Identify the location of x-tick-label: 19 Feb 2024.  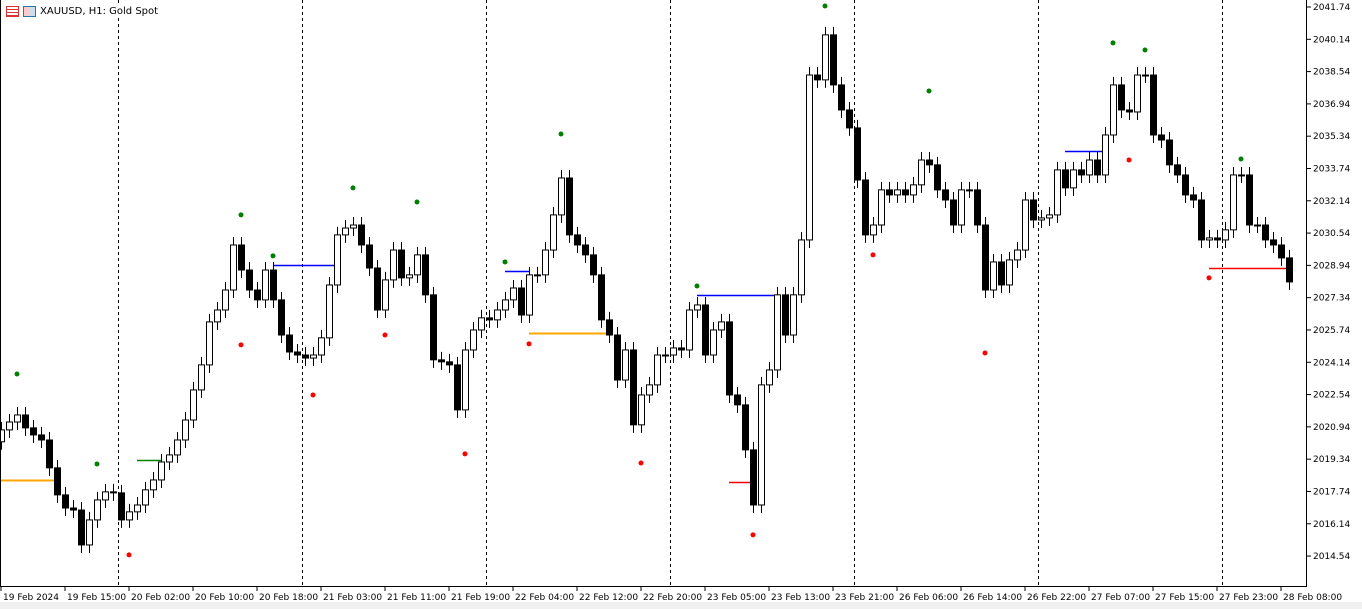
(31, 597).